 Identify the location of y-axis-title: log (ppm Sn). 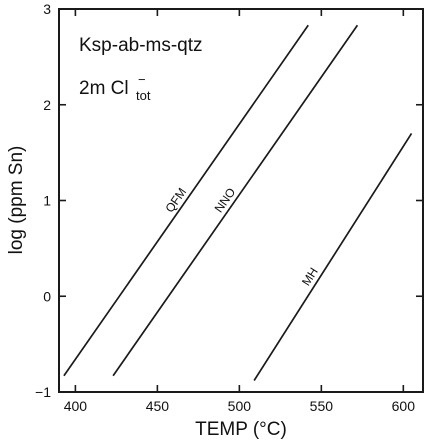
(16, 200).